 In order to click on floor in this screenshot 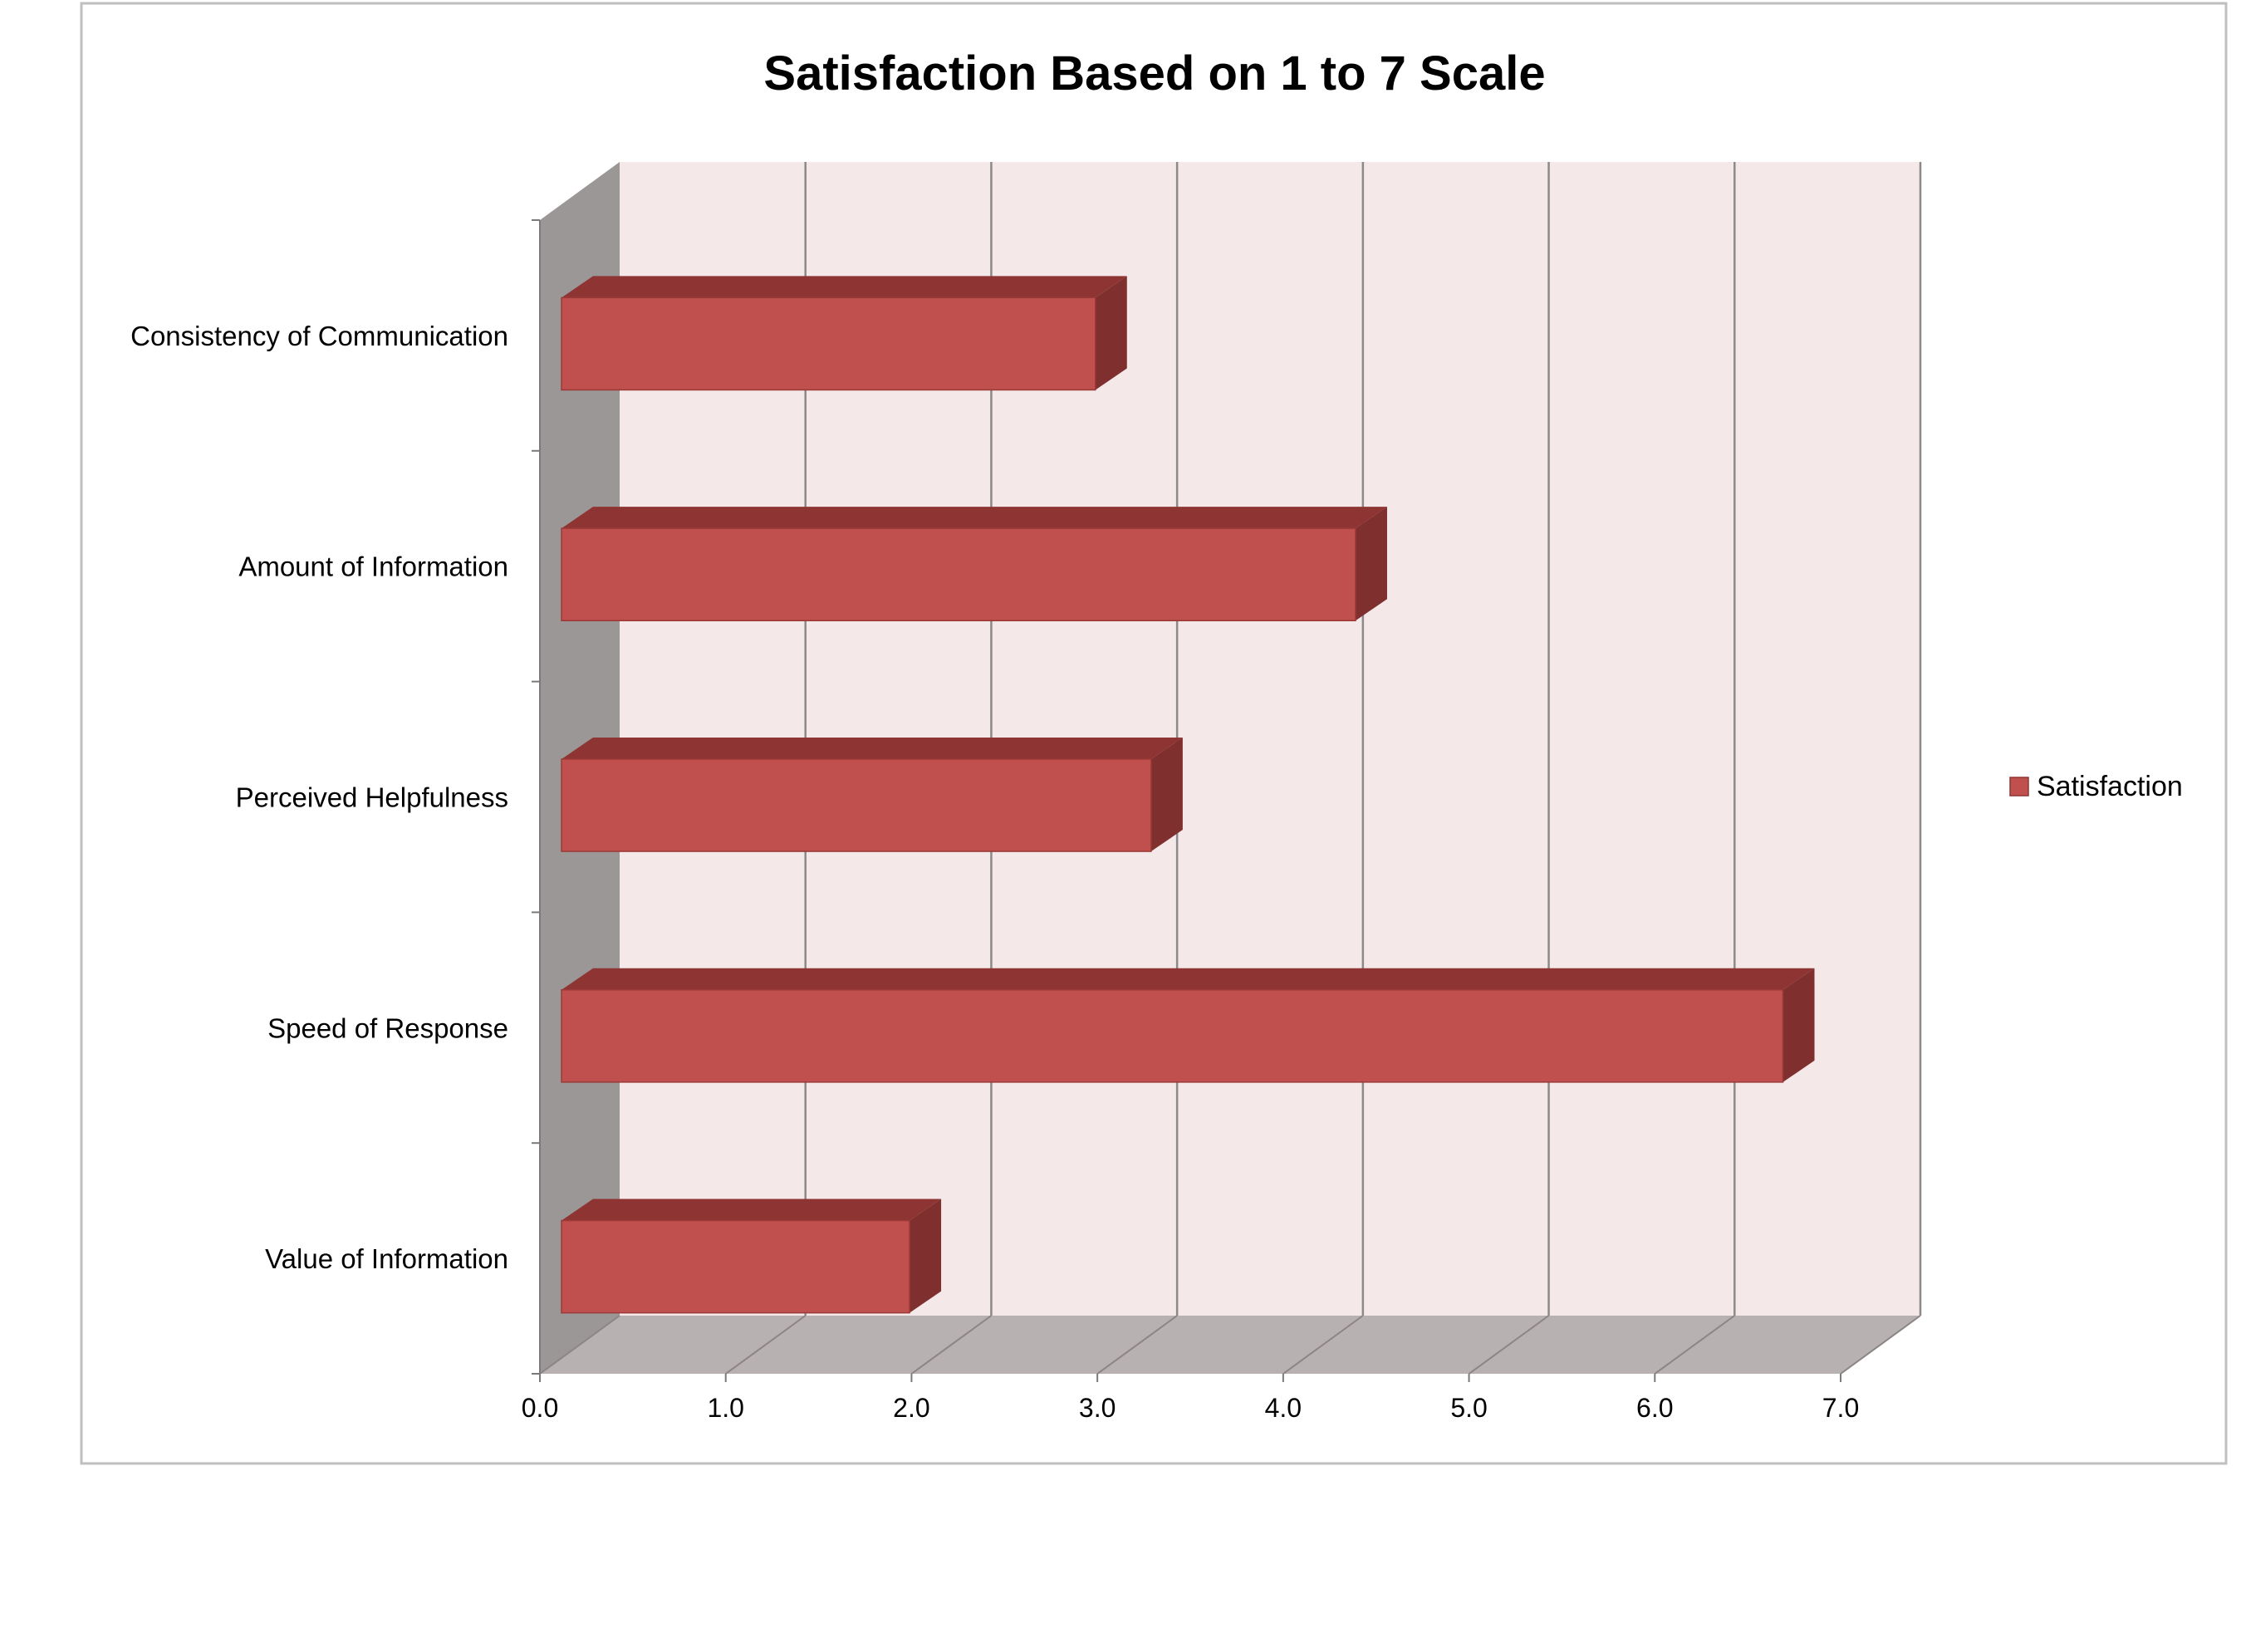, I will do `click(1230, 1345)`.